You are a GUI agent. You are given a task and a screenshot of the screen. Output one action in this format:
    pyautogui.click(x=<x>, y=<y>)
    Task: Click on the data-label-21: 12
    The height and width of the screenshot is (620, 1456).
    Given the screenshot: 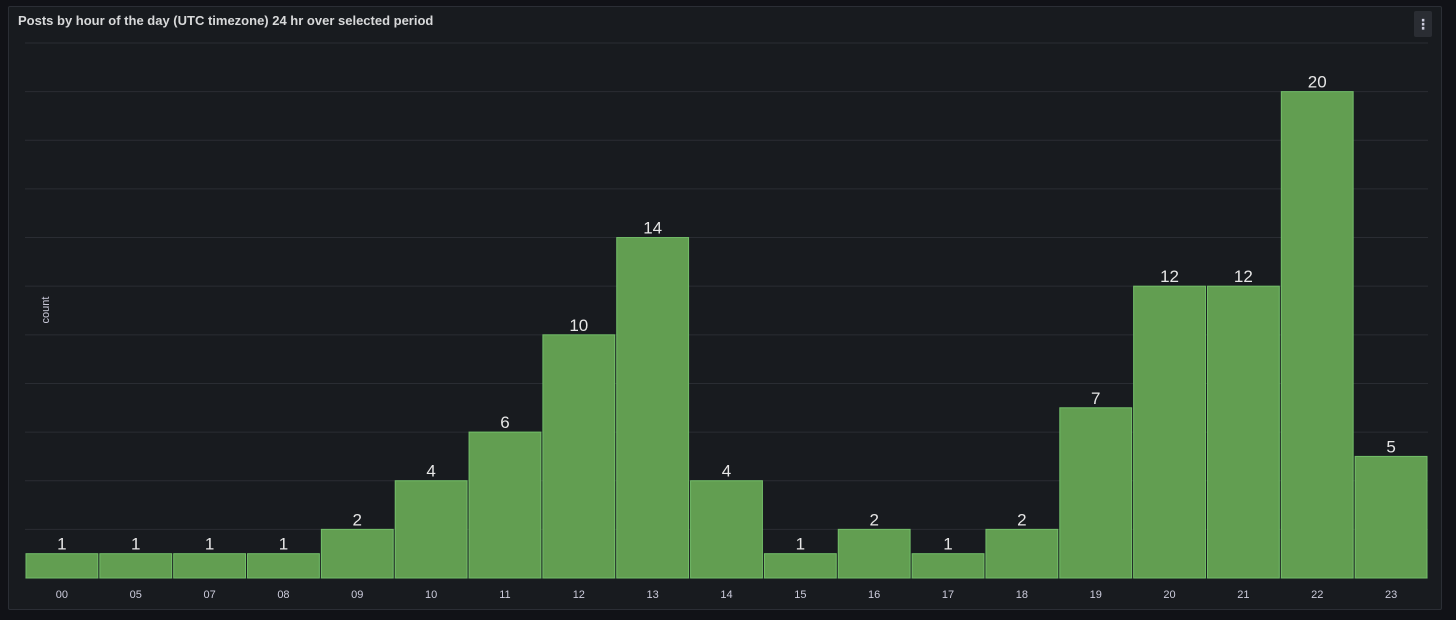 What is the action you would take?
    pyautogui.click(x=1243, y=276)
    